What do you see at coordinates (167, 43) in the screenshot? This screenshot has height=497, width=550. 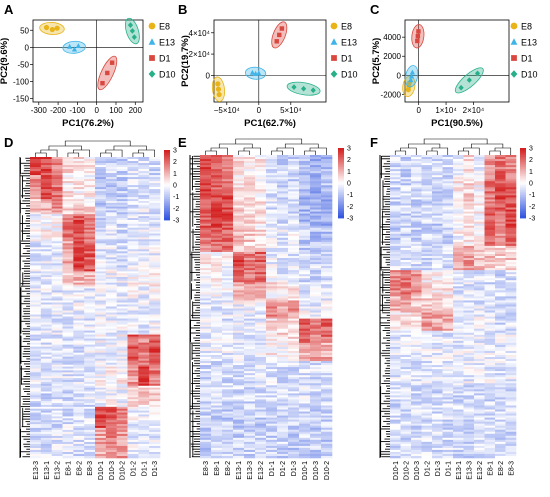 I see `legend-label-e13: E13` at bounding box center [167, 43].